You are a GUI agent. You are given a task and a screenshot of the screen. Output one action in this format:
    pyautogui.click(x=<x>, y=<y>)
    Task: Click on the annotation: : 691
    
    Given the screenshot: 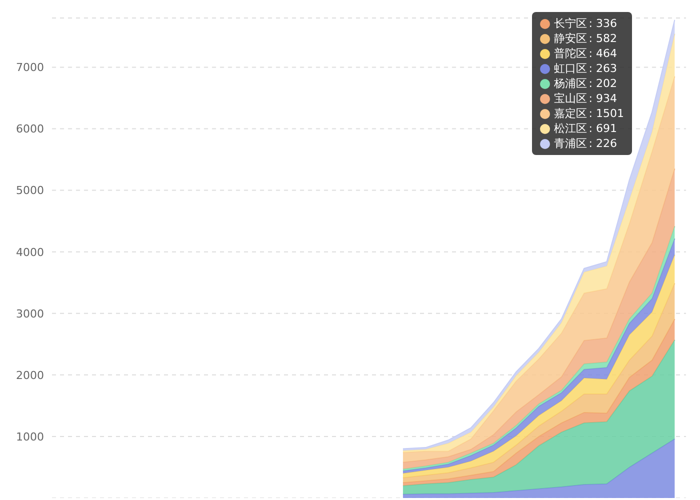 What is the action you would take?
    pyautogui.click(x=602, y=128)
    